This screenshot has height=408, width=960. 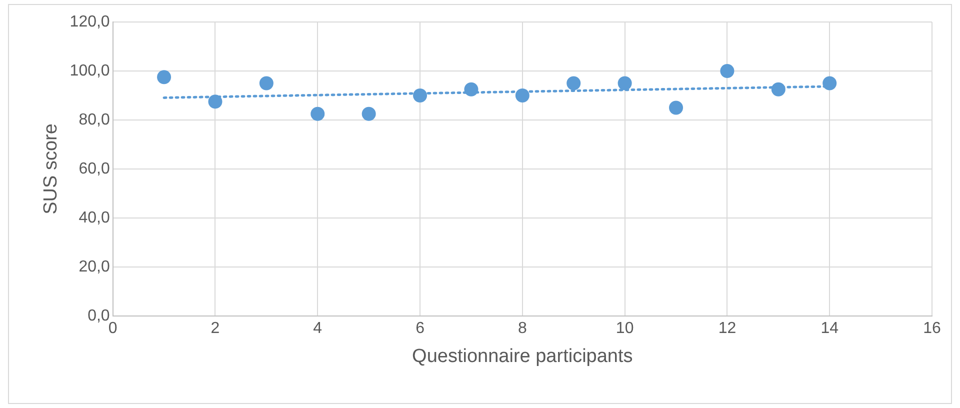 What do you see at coordinates (522, 329) in the screenshot?
I see `x-tick-label: 8` at bounding box center [522, 329].